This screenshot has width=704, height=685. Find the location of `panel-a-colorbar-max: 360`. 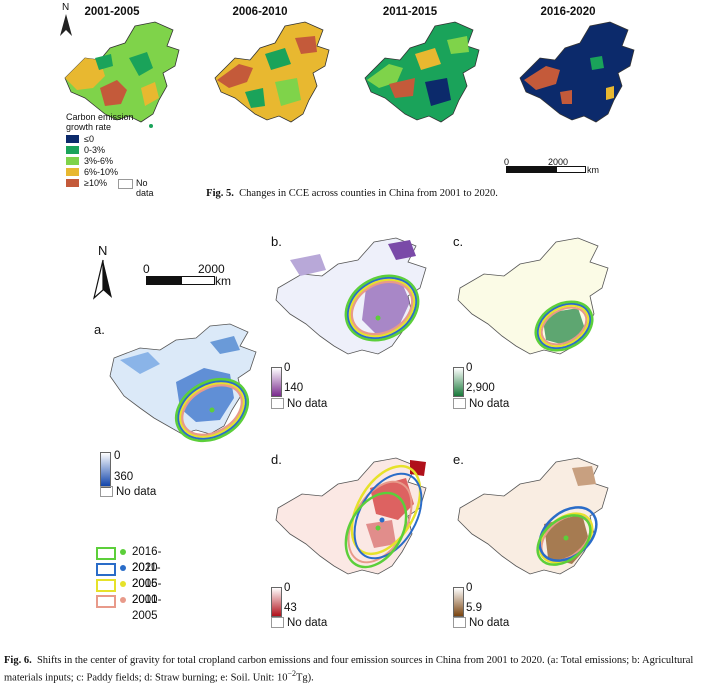

panel-a-colorbar-max: 360 is located at coordinates (124, 477).